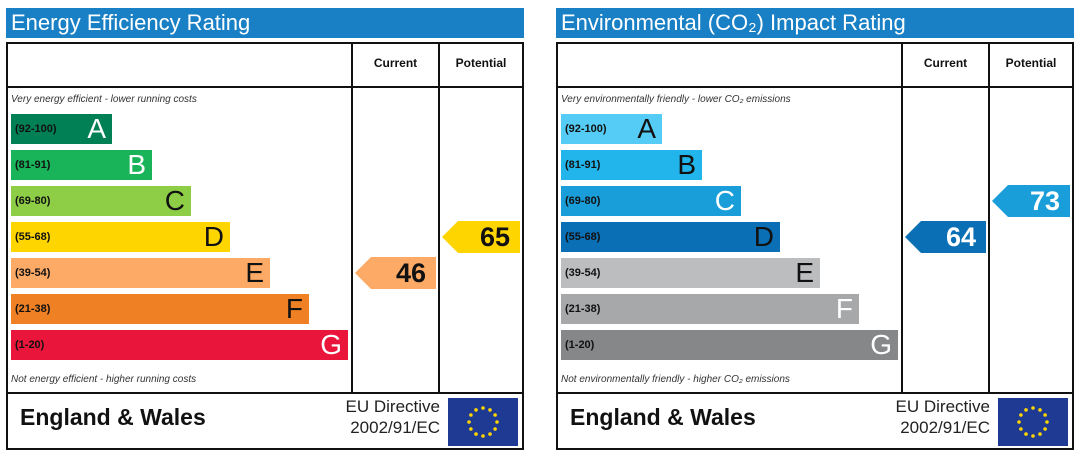  I want to click on chart-title: Energy Efficiency Rating, so click(265, 23).